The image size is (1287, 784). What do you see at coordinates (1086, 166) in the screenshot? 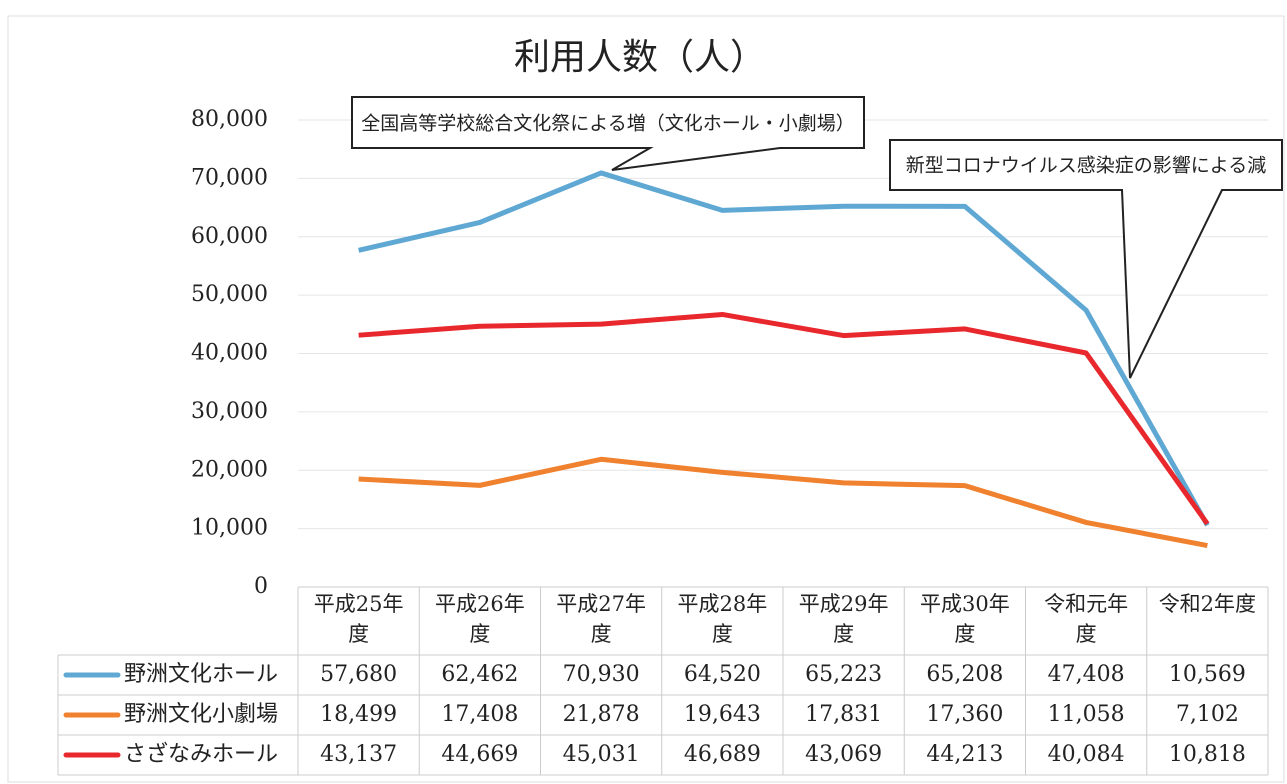
I see `annotation: 新型コロナウイルス感染症の影響による減` at bounding box center [1086, 166].